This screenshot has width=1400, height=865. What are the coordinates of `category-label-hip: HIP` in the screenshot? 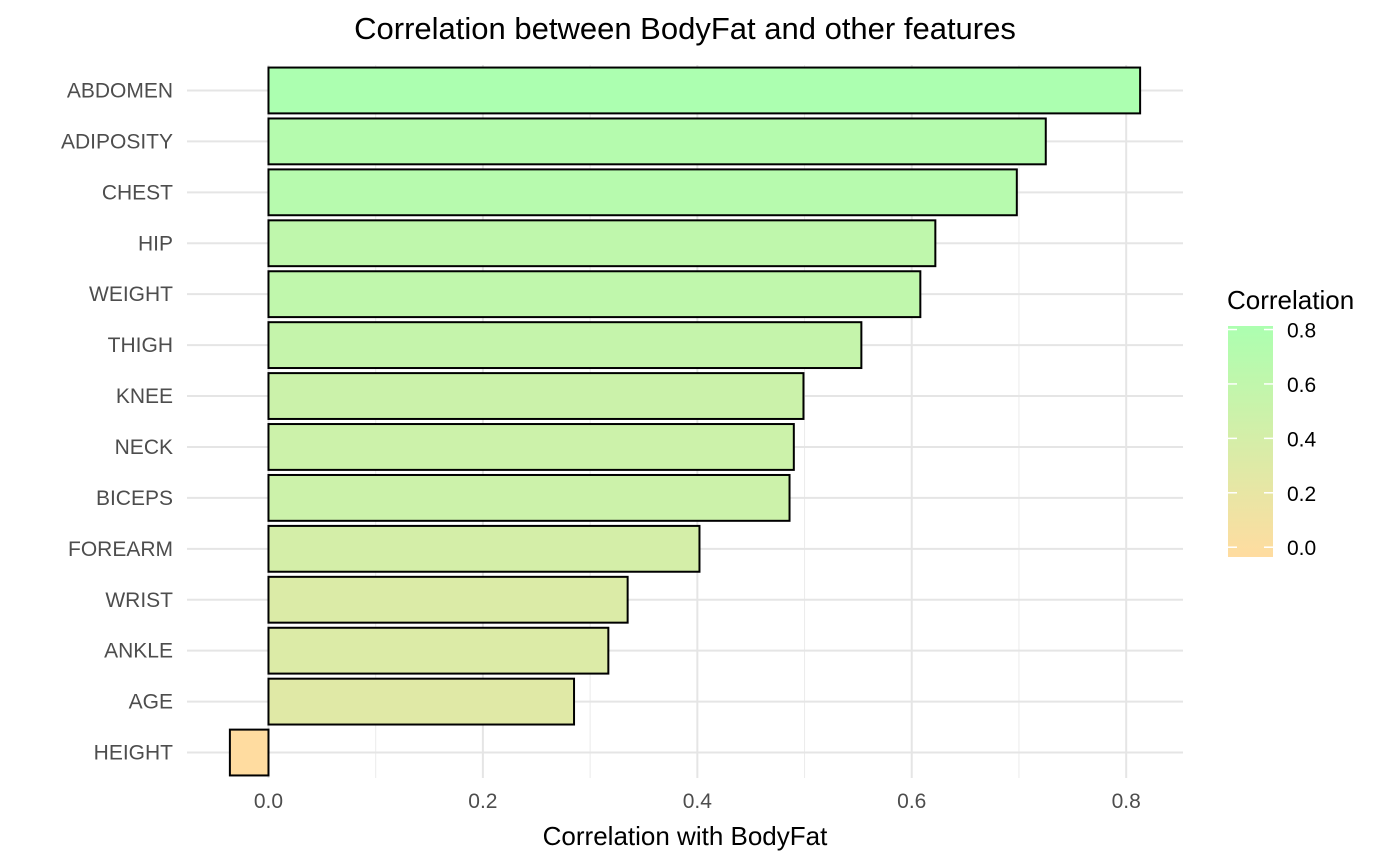 It's located at (155, 243).